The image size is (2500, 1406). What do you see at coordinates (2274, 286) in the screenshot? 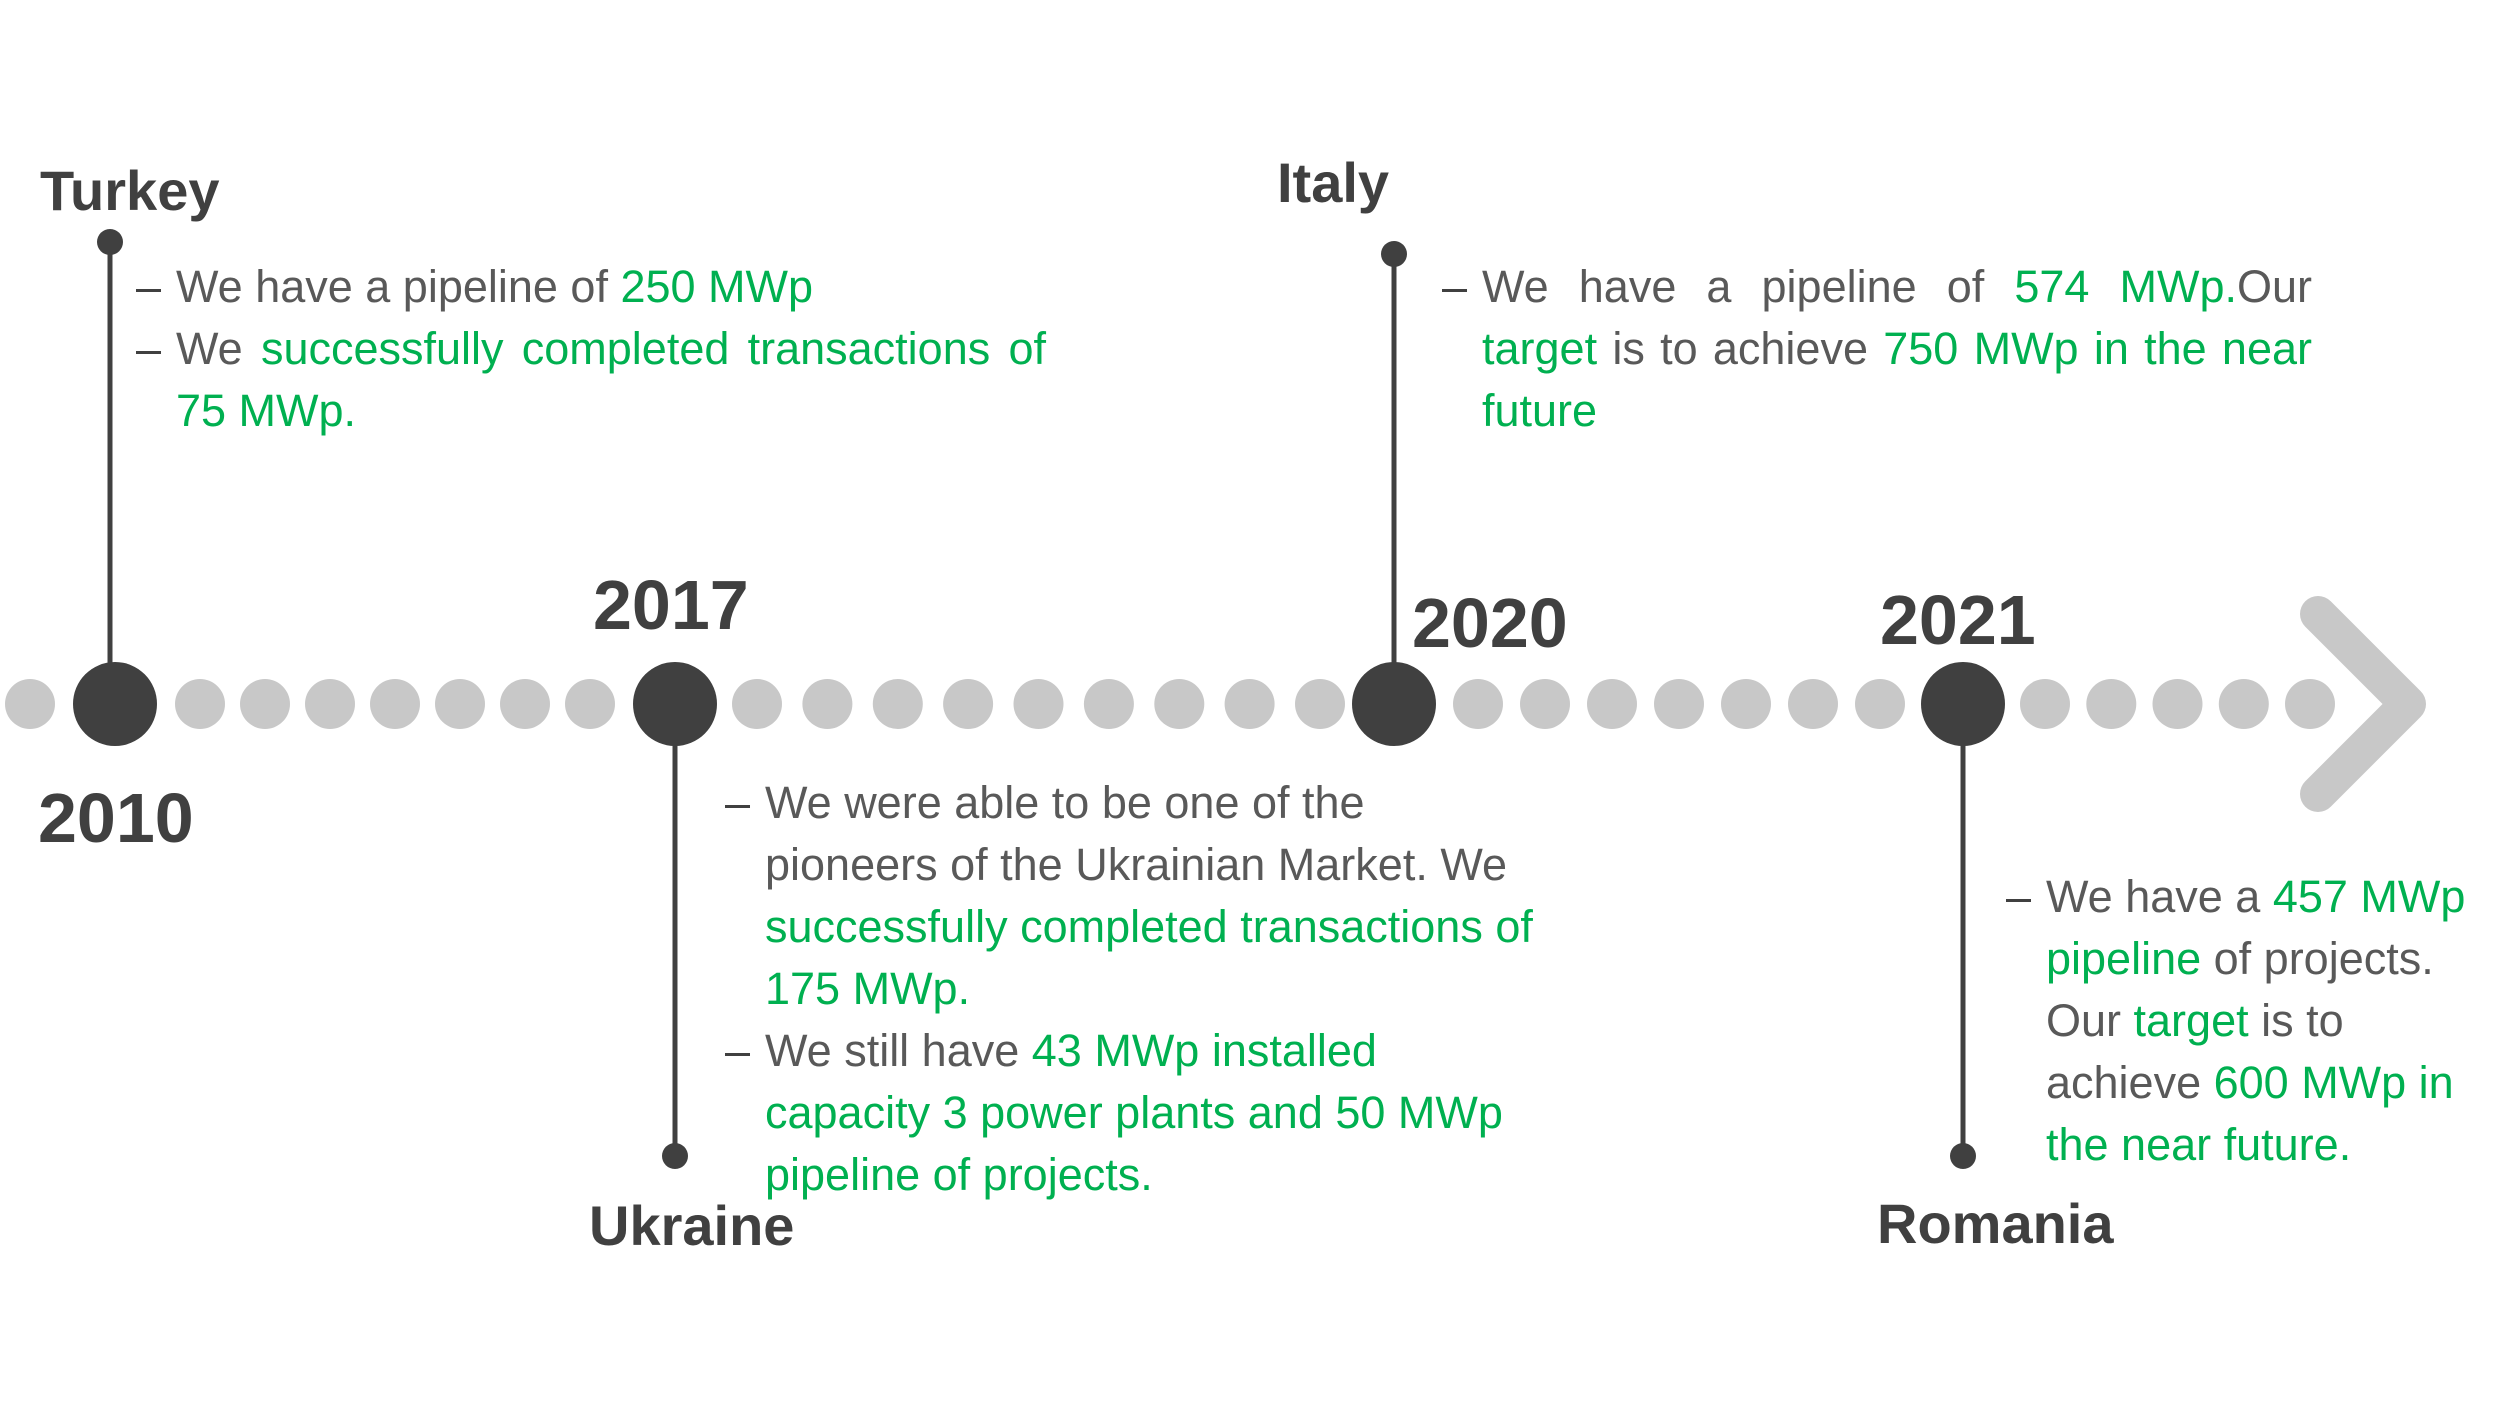
I see `italy-bullet-1-text-2: Our` at bounding box center [2274, 286].